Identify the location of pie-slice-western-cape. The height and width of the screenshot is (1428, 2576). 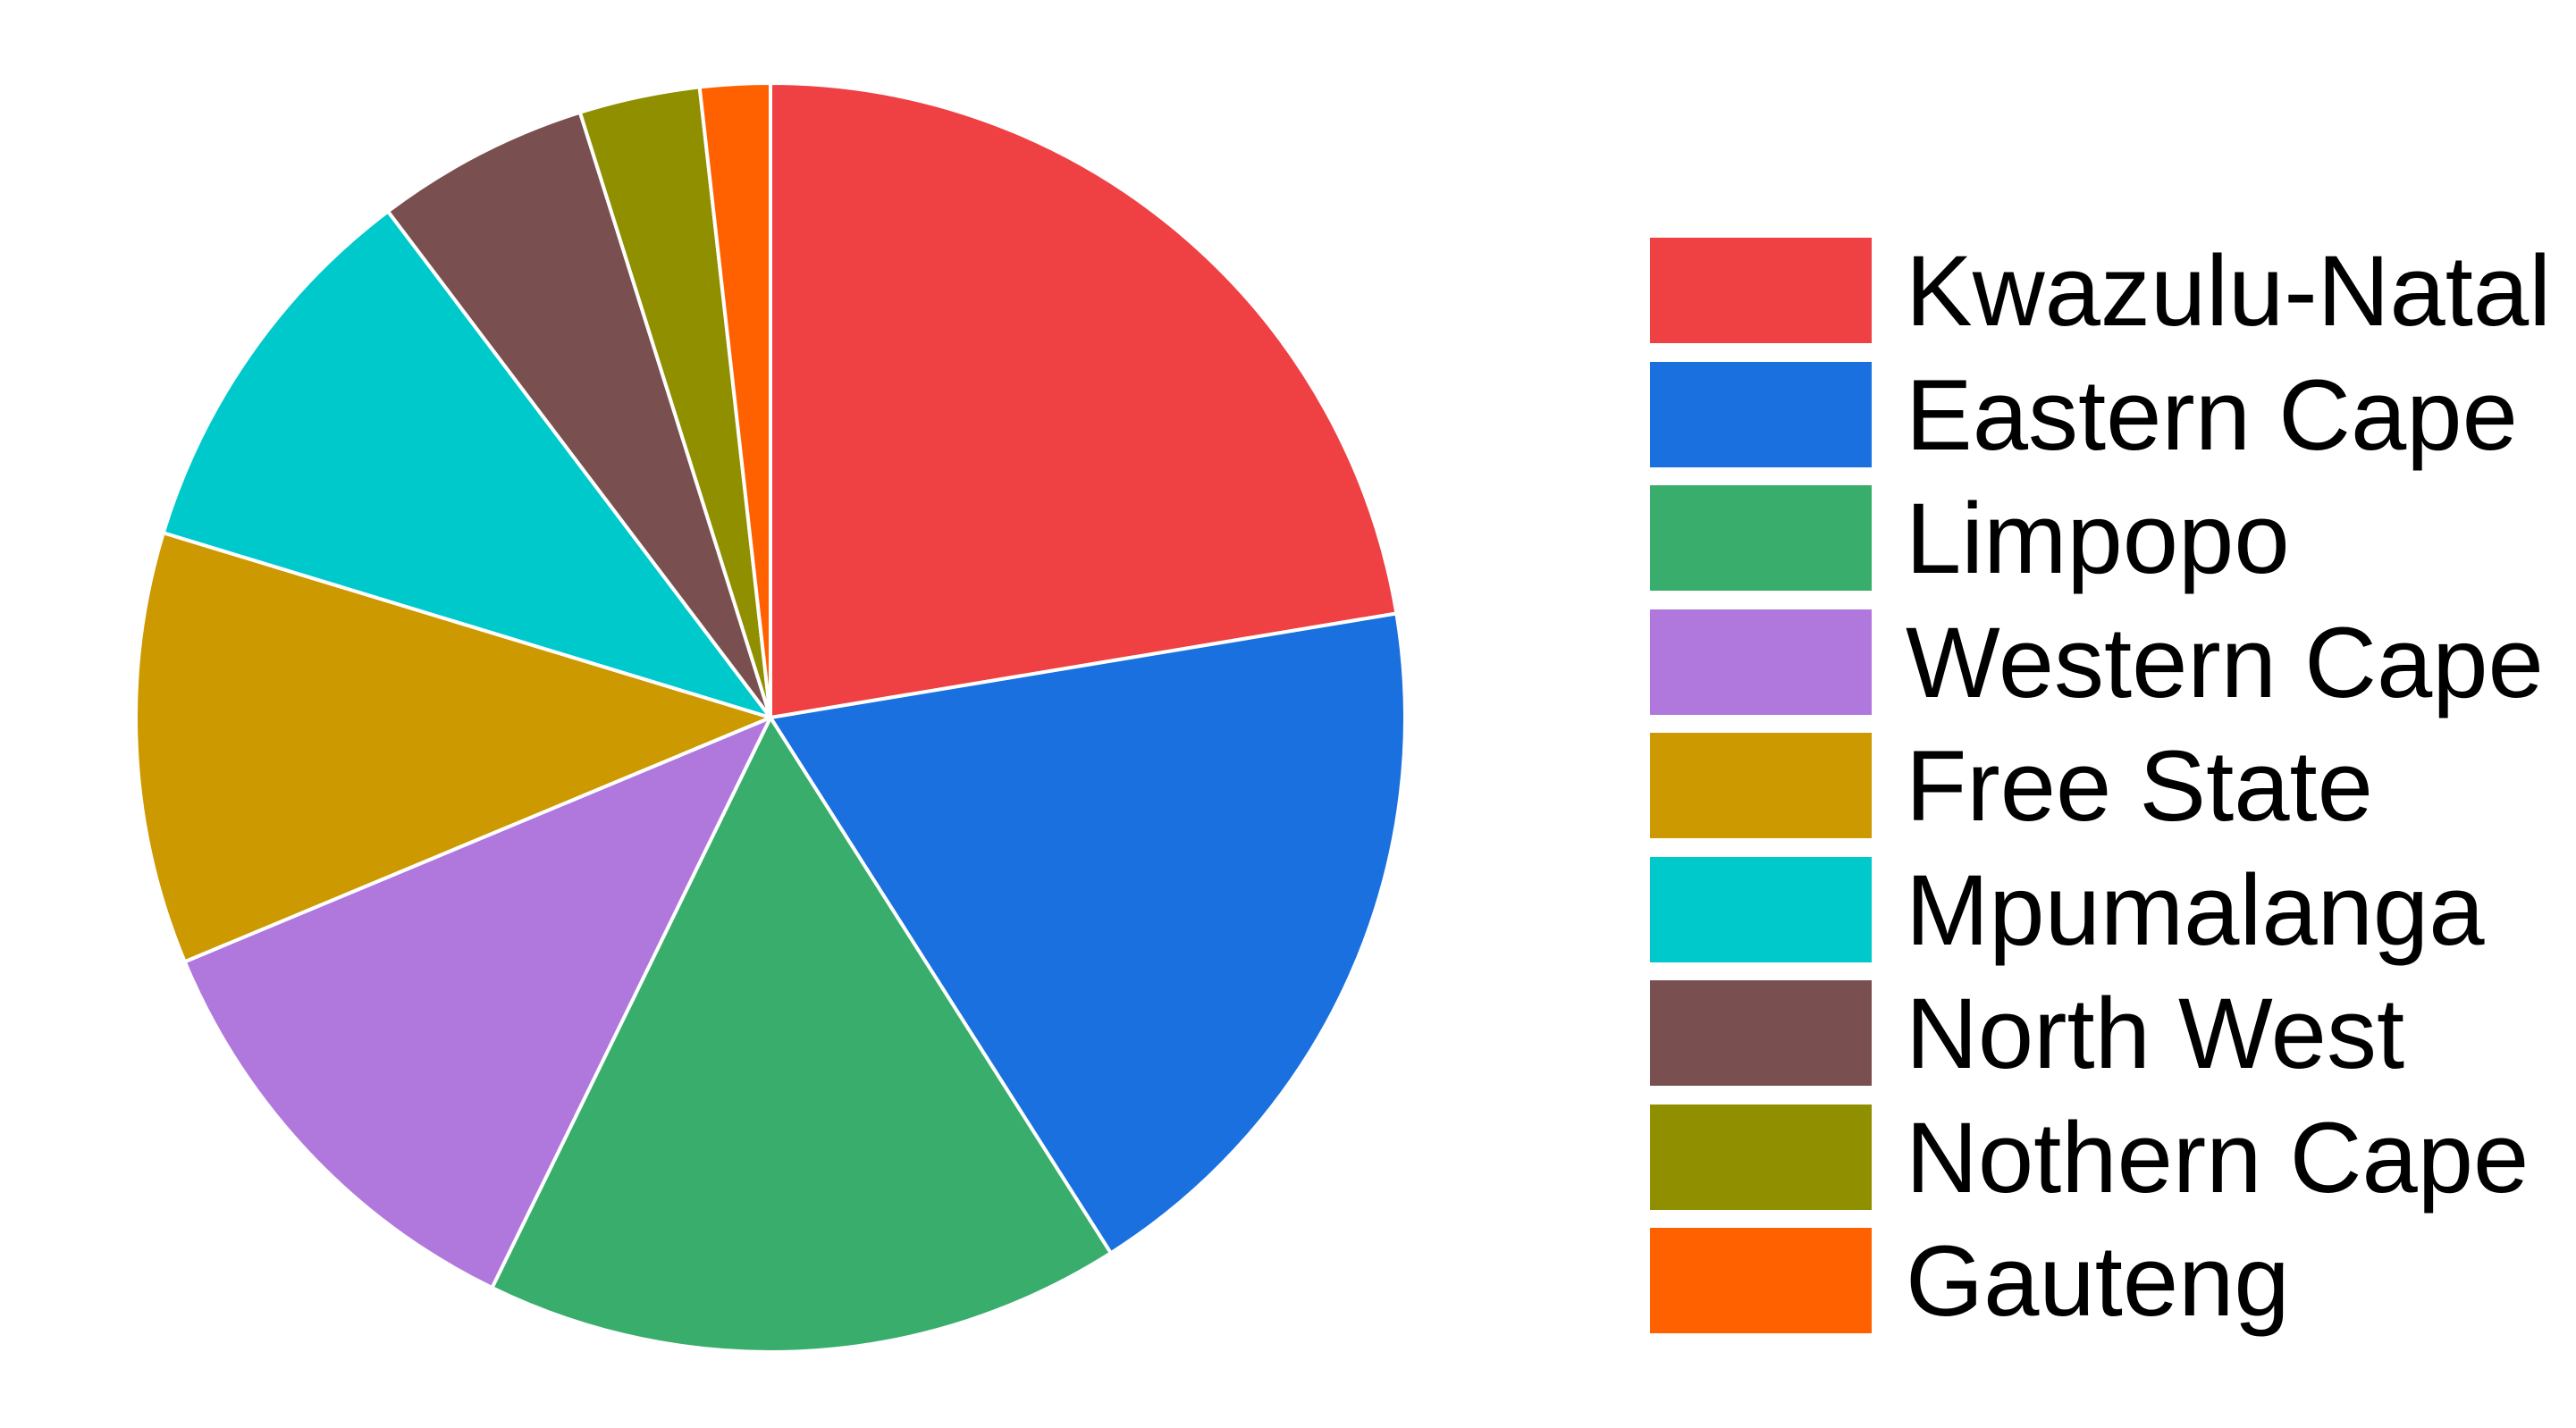
(477, 1003).